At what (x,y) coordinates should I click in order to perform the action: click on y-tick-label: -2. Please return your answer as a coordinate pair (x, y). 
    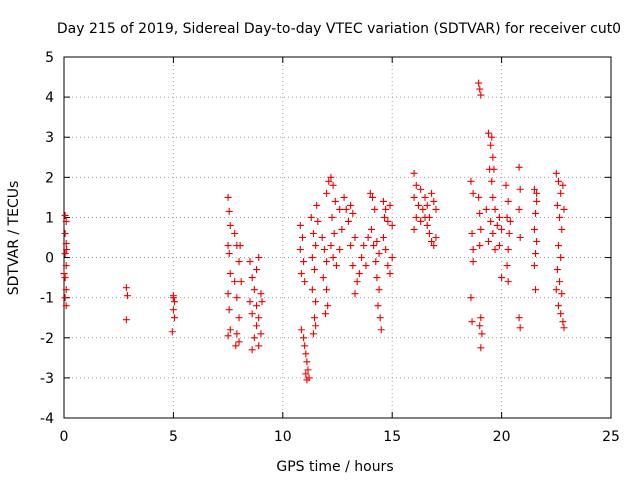
    Looking at the image, I should click on (47, 339).